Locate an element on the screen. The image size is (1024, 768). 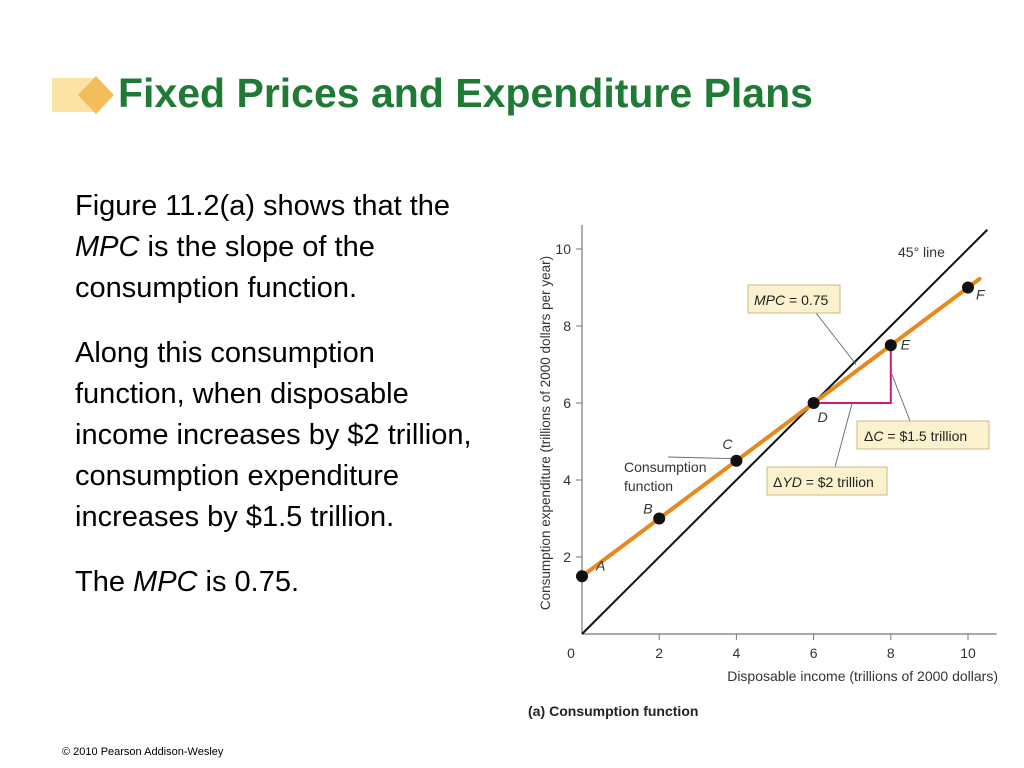
delta-c-var: C is located at coordinates (878, 436).